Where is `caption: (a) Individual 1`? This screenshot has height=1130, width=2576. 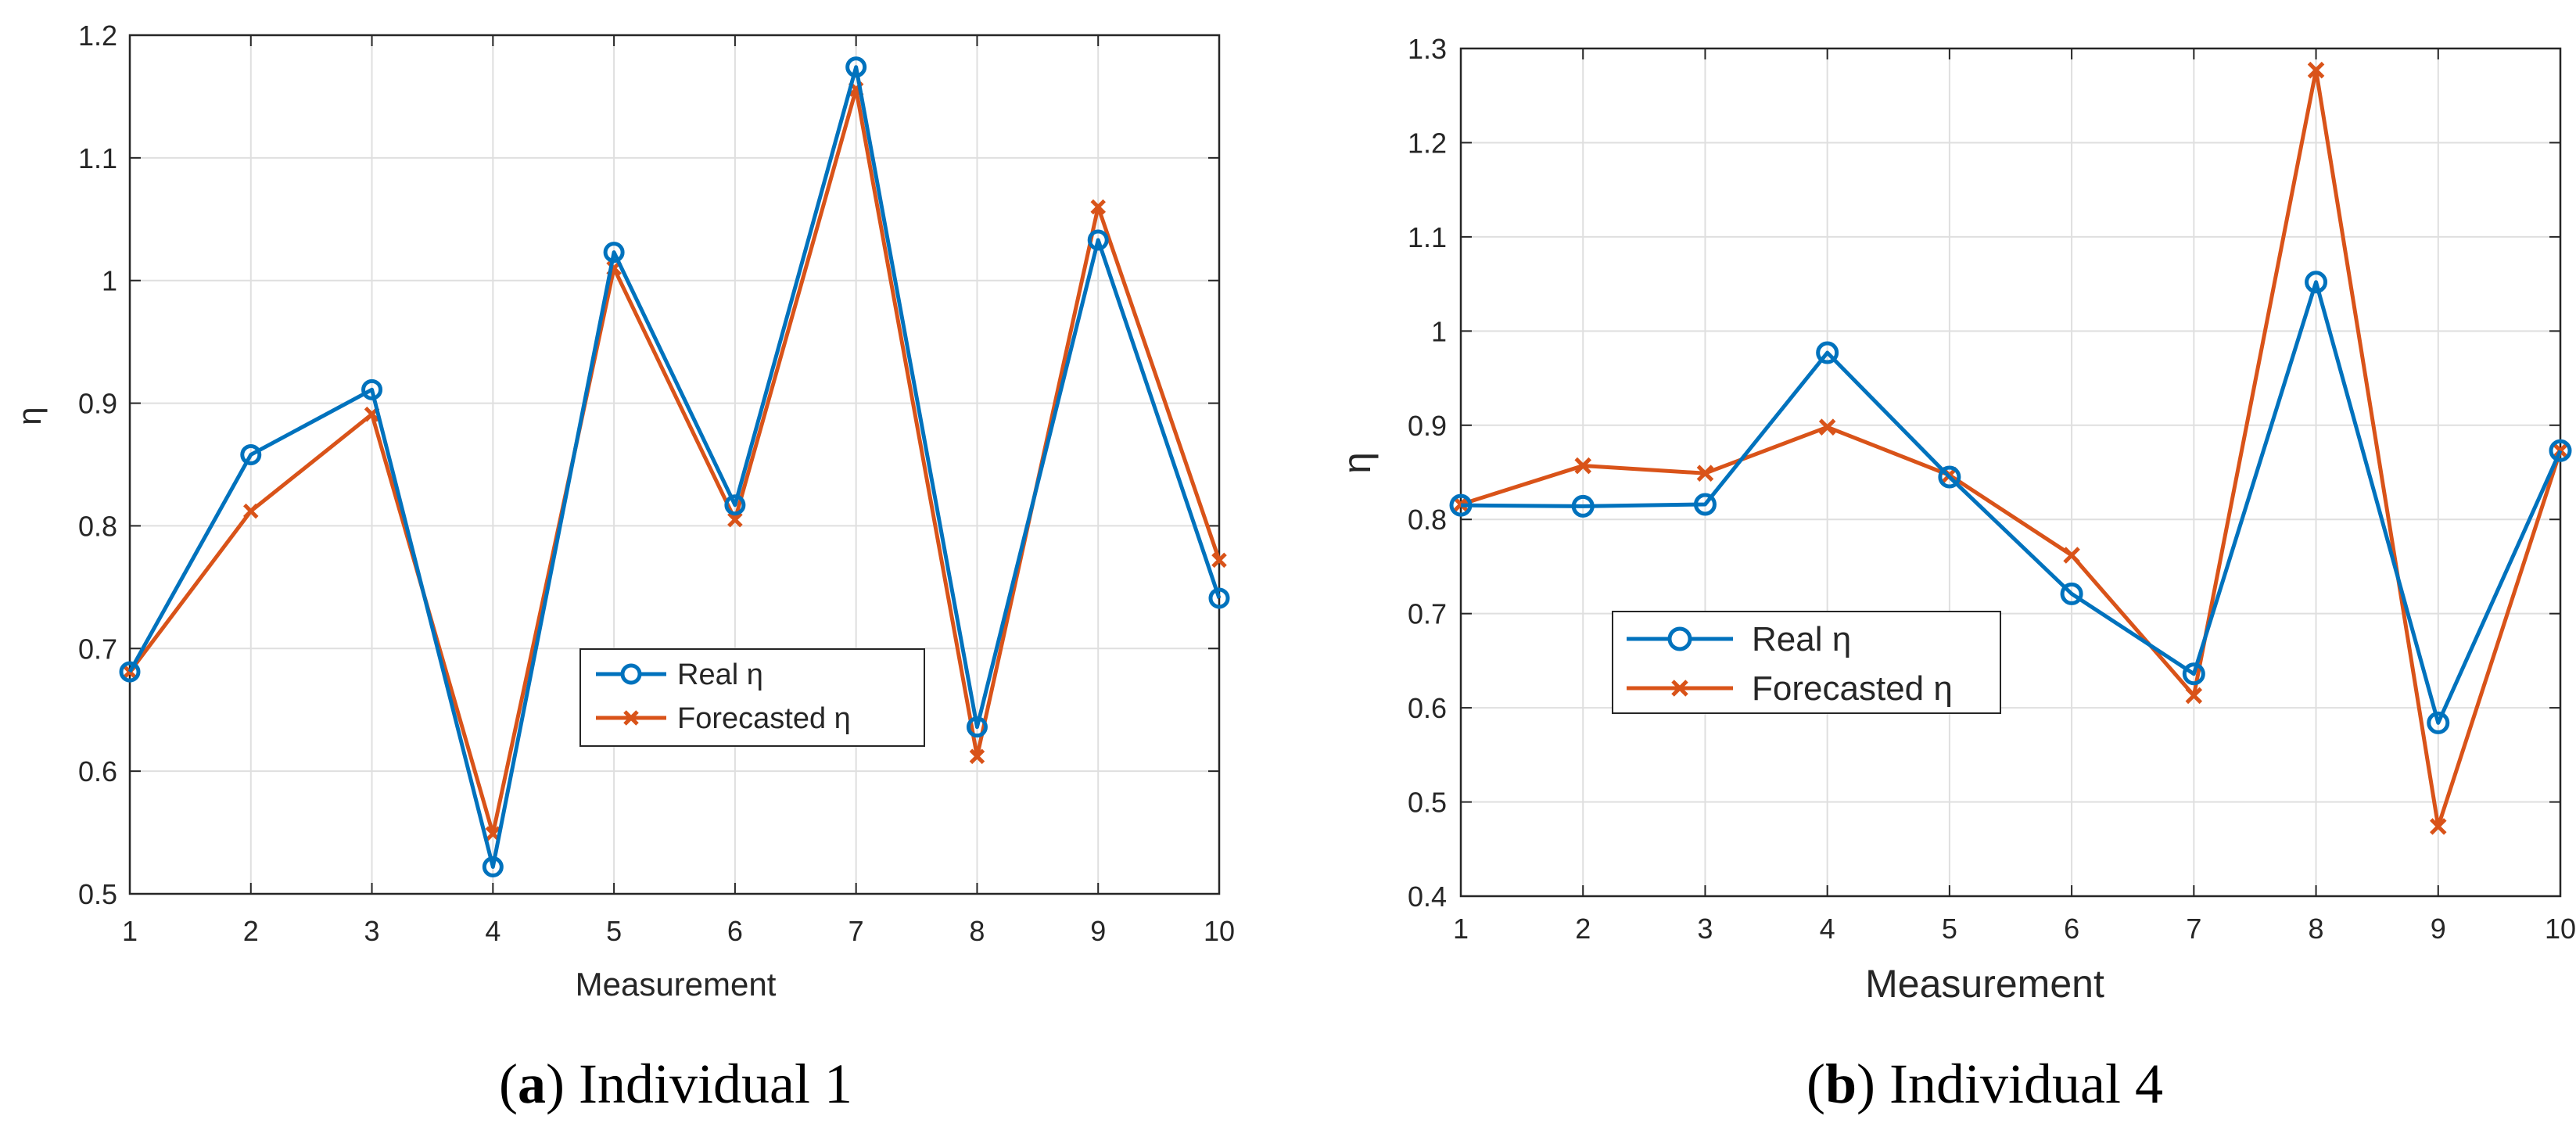 caption: (a) Individual 1 is located at coordinates (676, 1084).